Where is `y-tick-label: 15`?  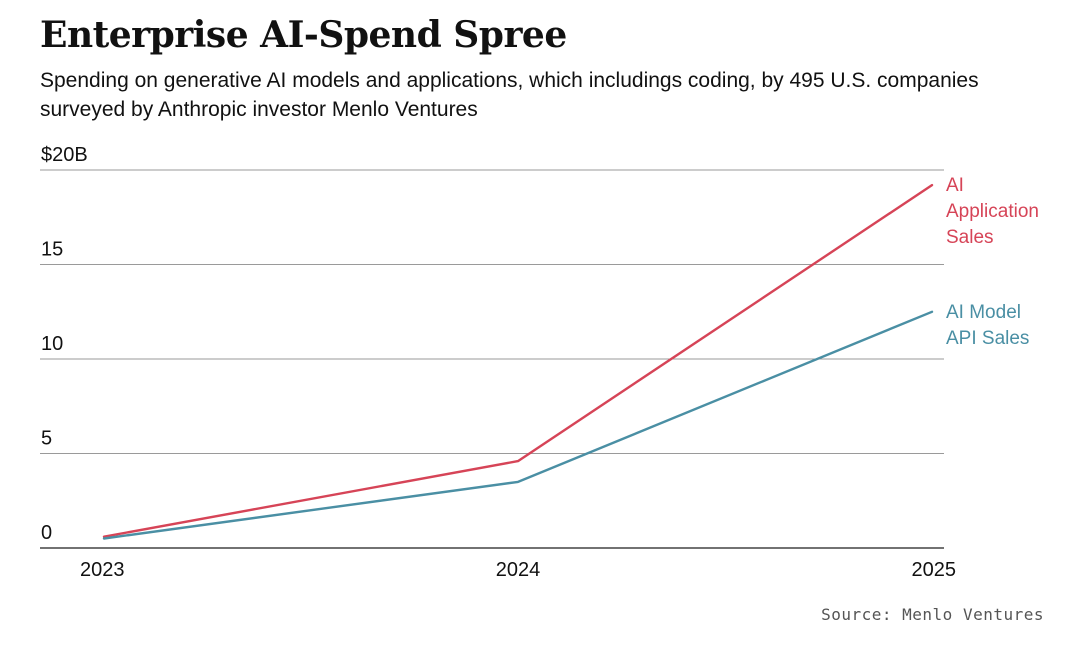 y-tick-label: 15 is located at coordinates (52, 250).